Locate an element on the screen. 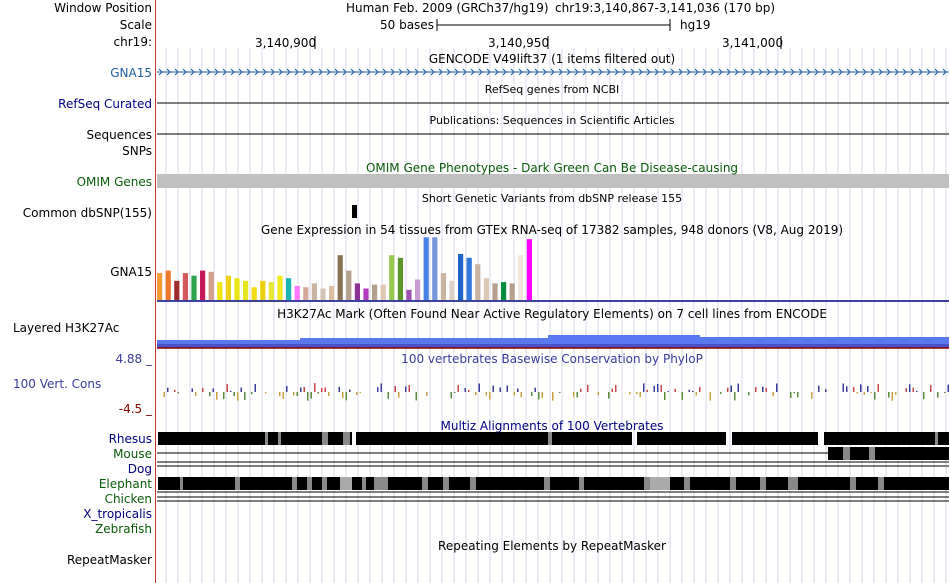 Image resolution: width=950 pixels, height=583 pixels. species-label-chicken: Chicken is located at coordinates (128, 499).